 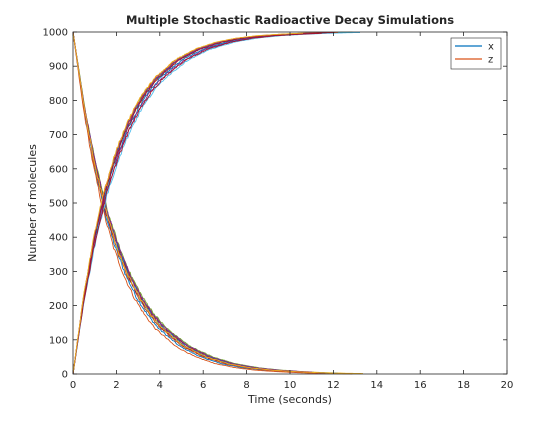 I want to click on y-tick-label: 0, so click(x=65, y=375).